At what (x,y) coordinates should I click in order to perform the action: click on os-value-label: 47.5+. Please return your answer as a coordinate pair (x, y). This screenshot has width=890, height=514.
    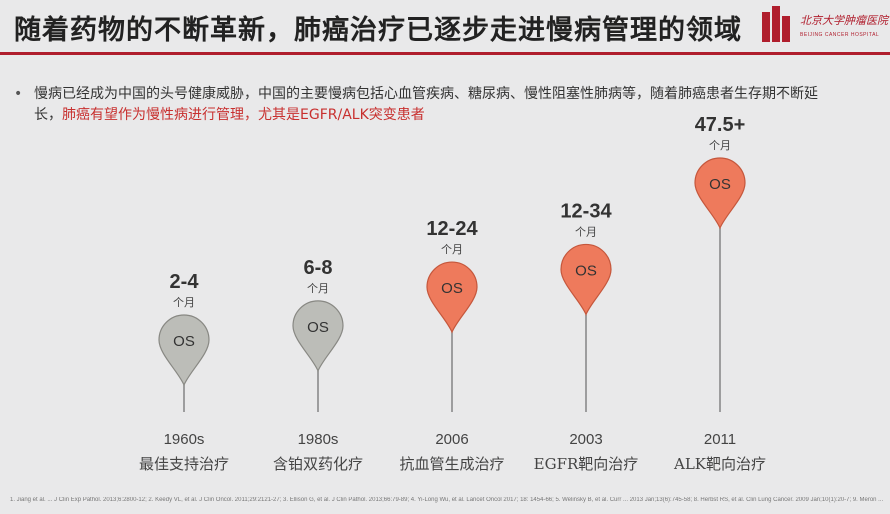
    Looking at the image, I should click on (720, 125).